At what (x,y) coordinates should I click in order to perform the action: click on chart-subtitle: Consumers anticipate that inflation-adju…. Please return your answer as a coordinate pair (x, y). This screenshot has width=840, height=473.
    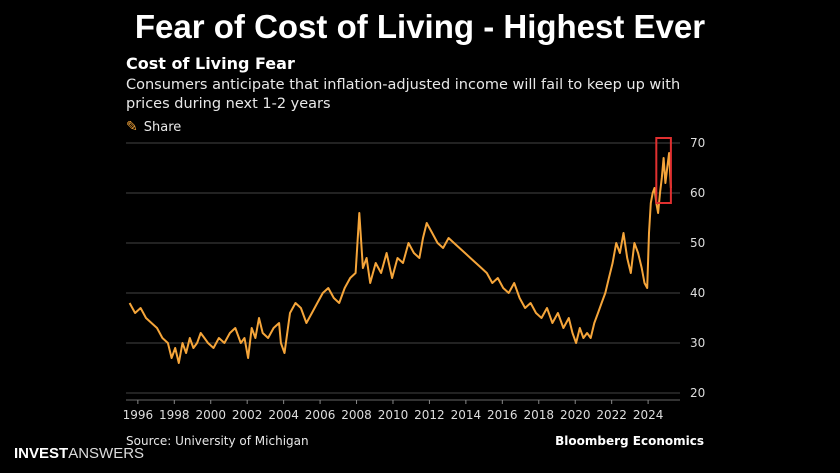
    Looking at the image, I should click on (403, 94).